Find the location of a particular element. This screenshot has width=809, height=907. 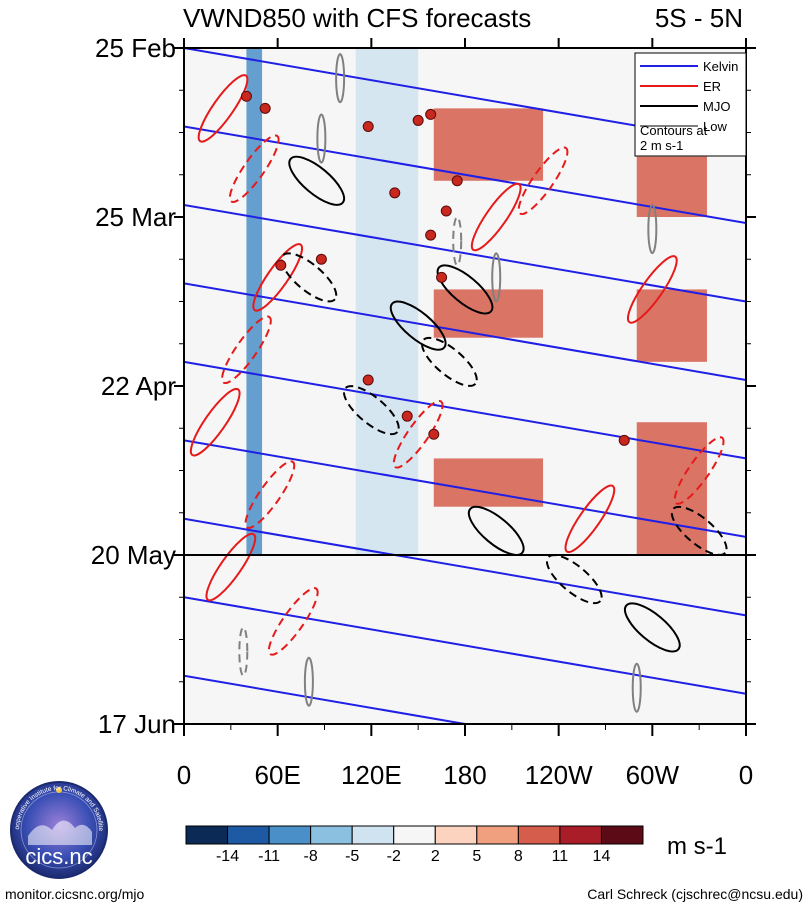

footer-url: monitor.cicsnc.org/mjo is located at coordinates (74, 894).